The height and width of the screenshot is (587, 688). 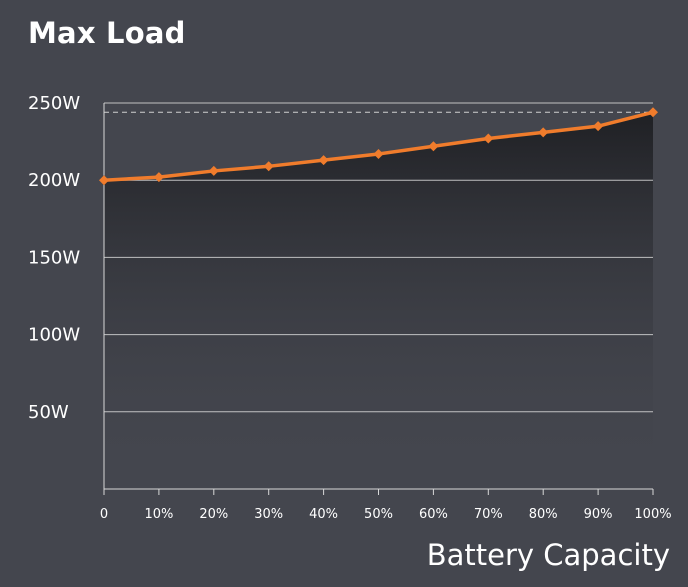 I want to click on x-tick-label: 40%, so click(x=323, y=514).